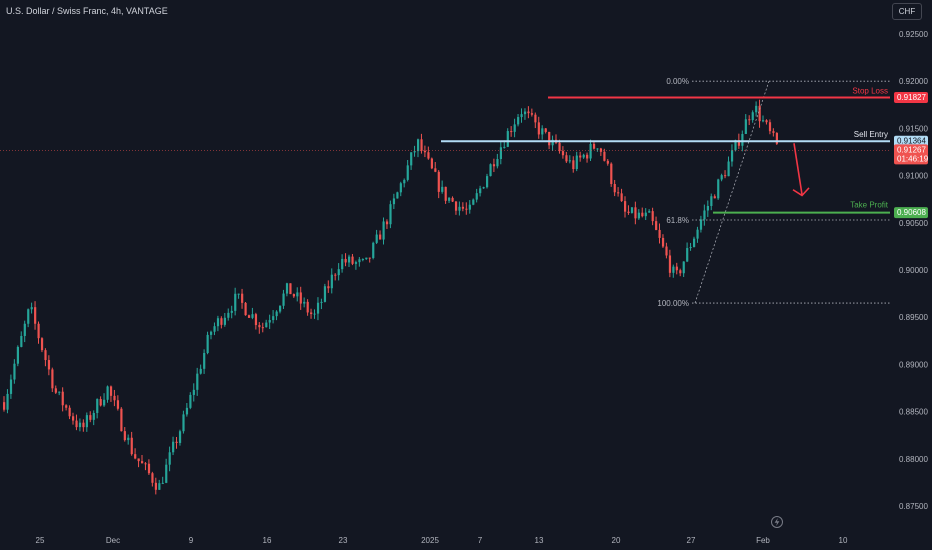  I want to click on time-axis-tick-label: 9, so click(191, 540).